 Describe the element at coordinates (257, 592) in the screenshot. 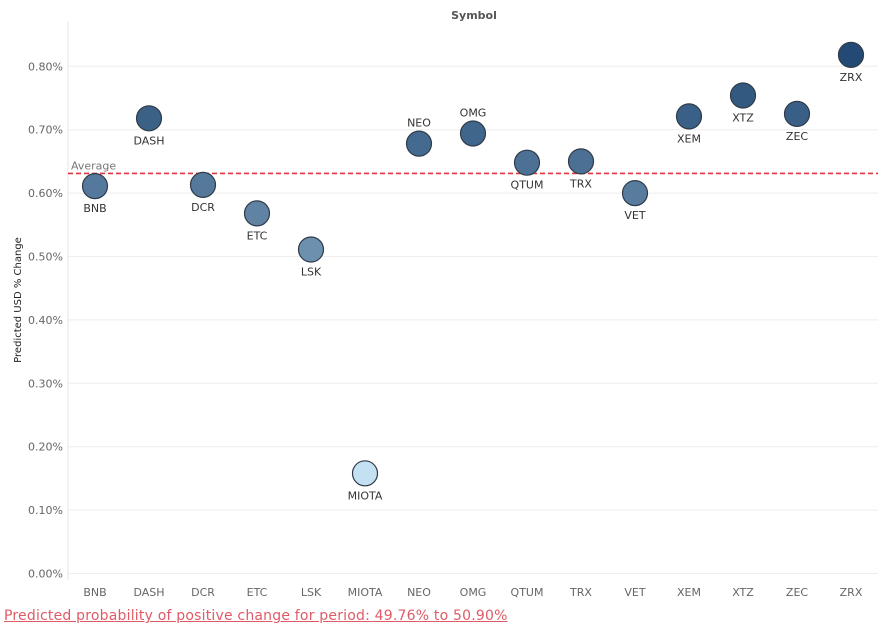

I see `x-tick-label: ETC` at that location.